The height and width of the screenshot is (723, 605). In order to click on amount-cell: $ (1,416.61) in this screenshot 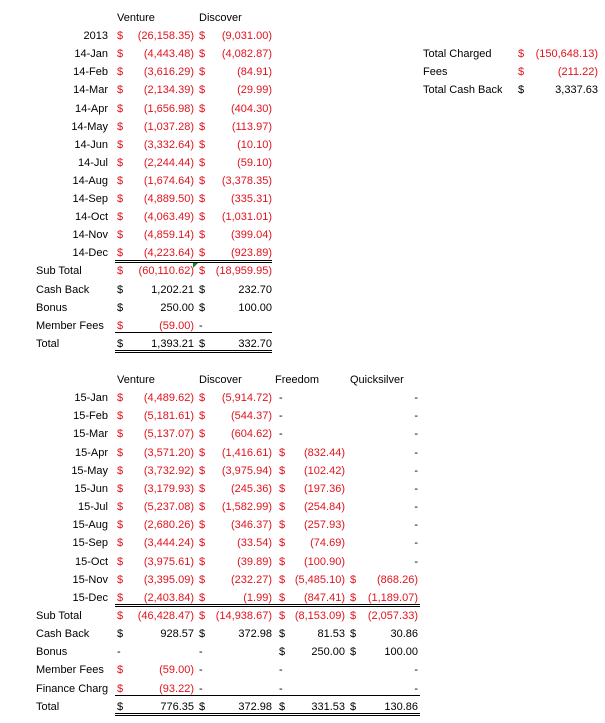, I will do `click(235, 453)`.